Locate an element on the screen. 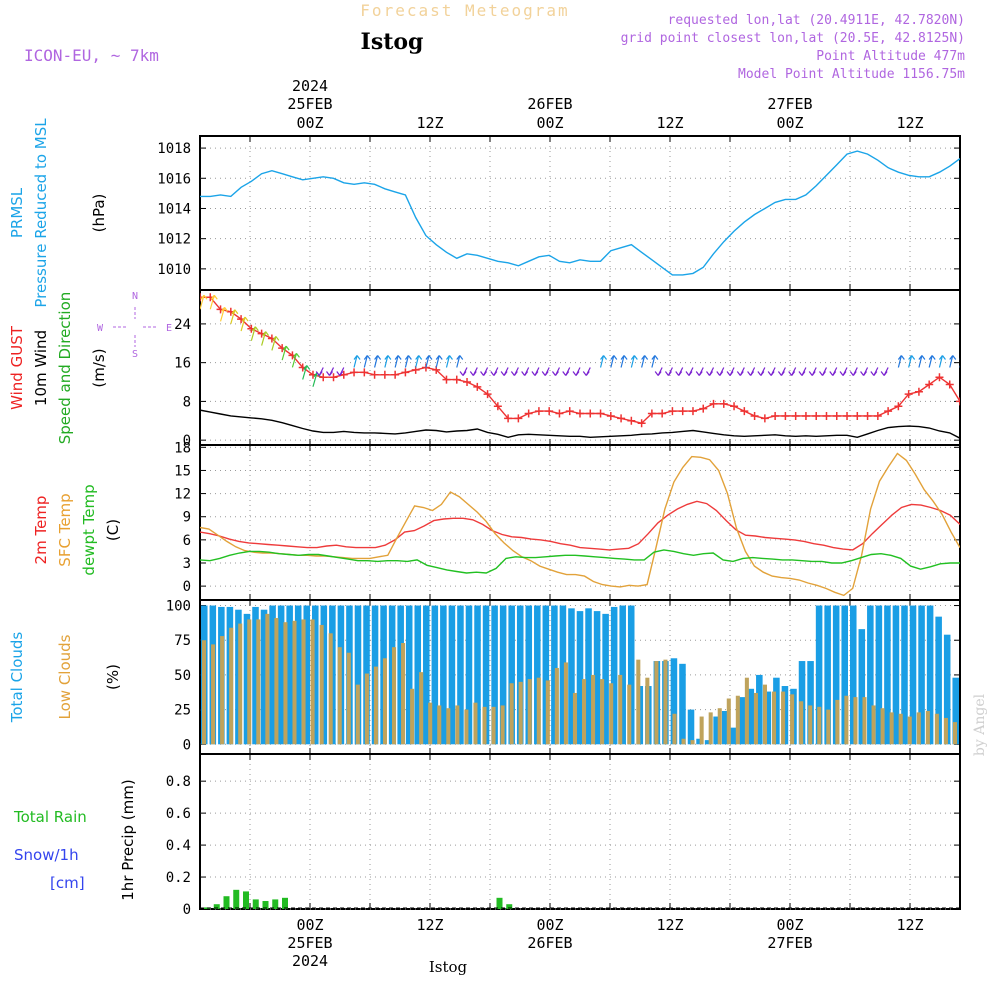 The width and height of the screenshot is (1000, 1000). panel-label: (m/s) is located at coordinates (99, 367).